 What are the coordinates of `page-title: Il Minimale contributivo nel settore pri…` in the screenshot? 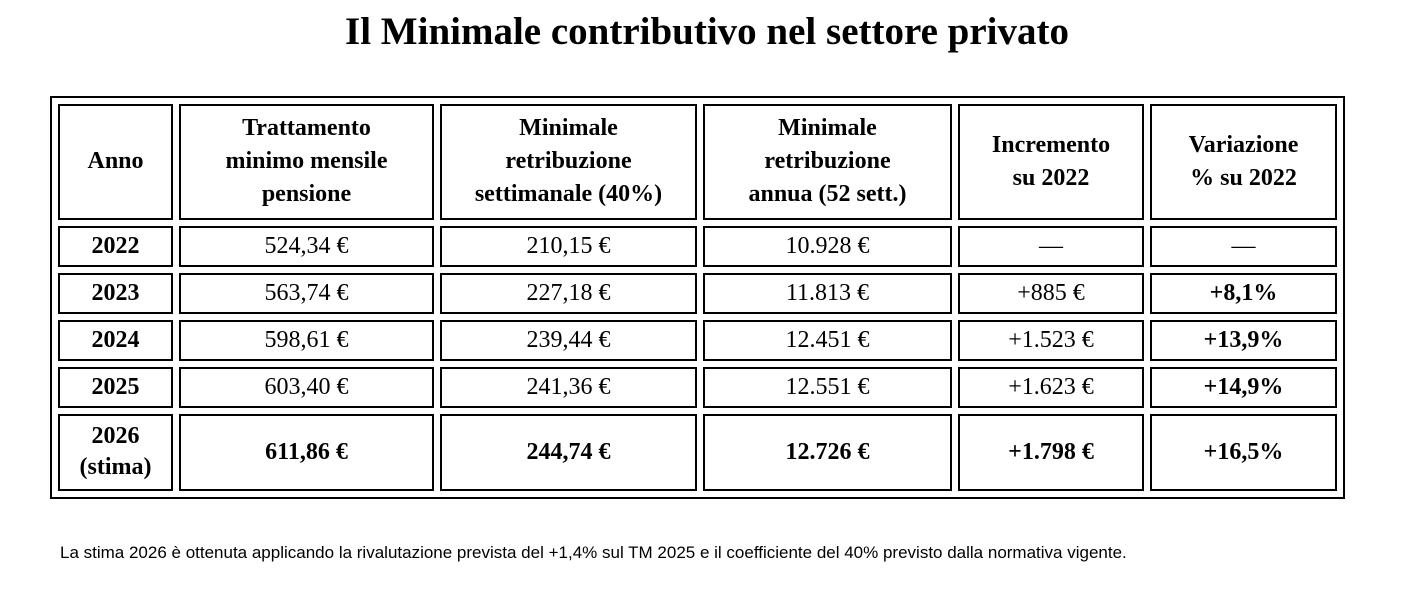 It's located at (707, 31).